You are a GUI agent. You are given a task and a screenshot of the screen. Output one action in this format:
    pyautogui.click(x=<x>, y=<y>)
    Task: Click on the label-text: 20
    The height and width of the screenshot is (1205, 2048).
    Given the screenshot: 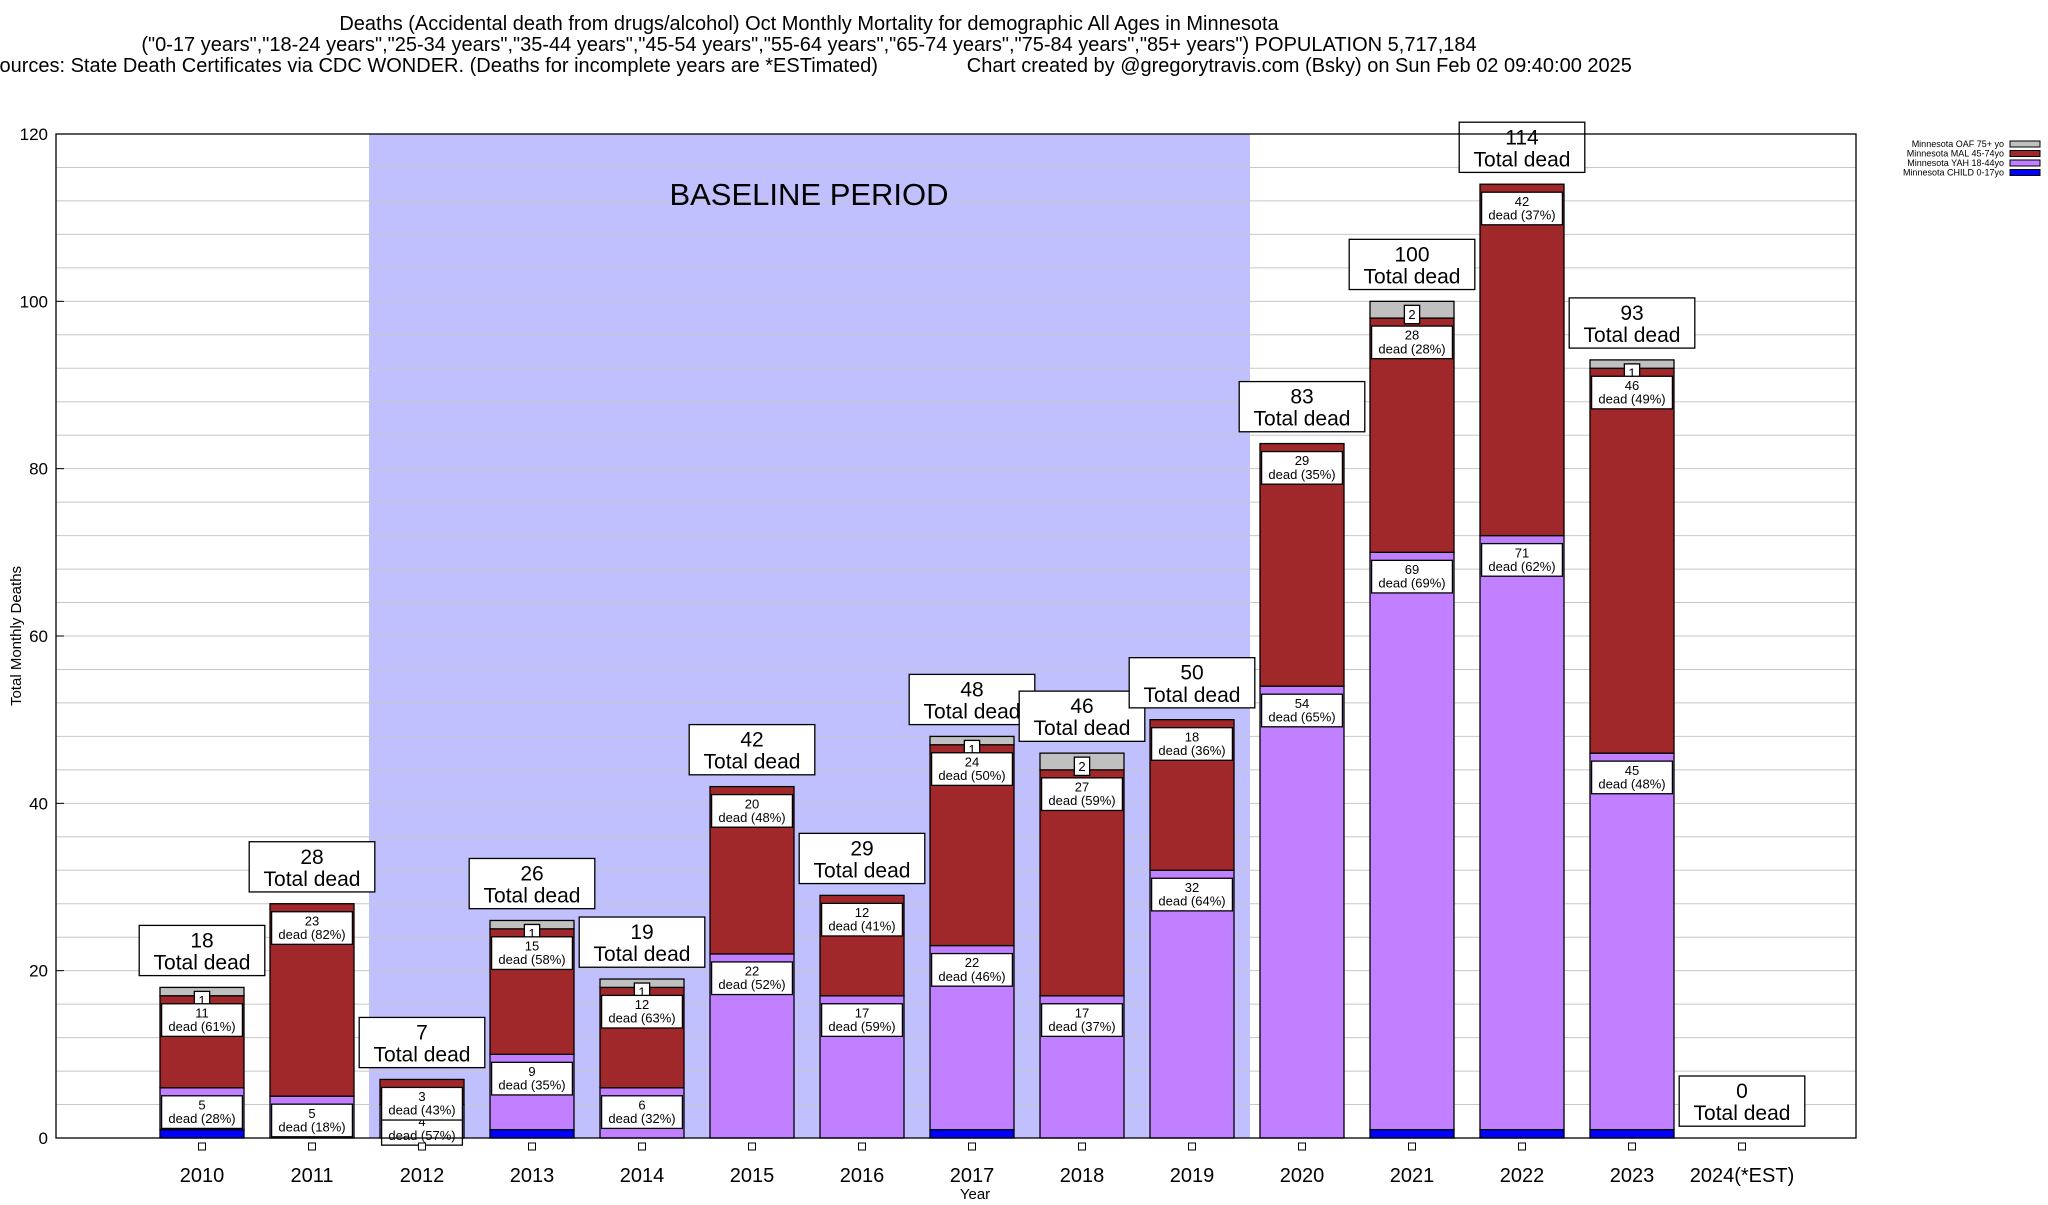 What is the action you would take?
    pyautogui.click(x=752, y=803)
    